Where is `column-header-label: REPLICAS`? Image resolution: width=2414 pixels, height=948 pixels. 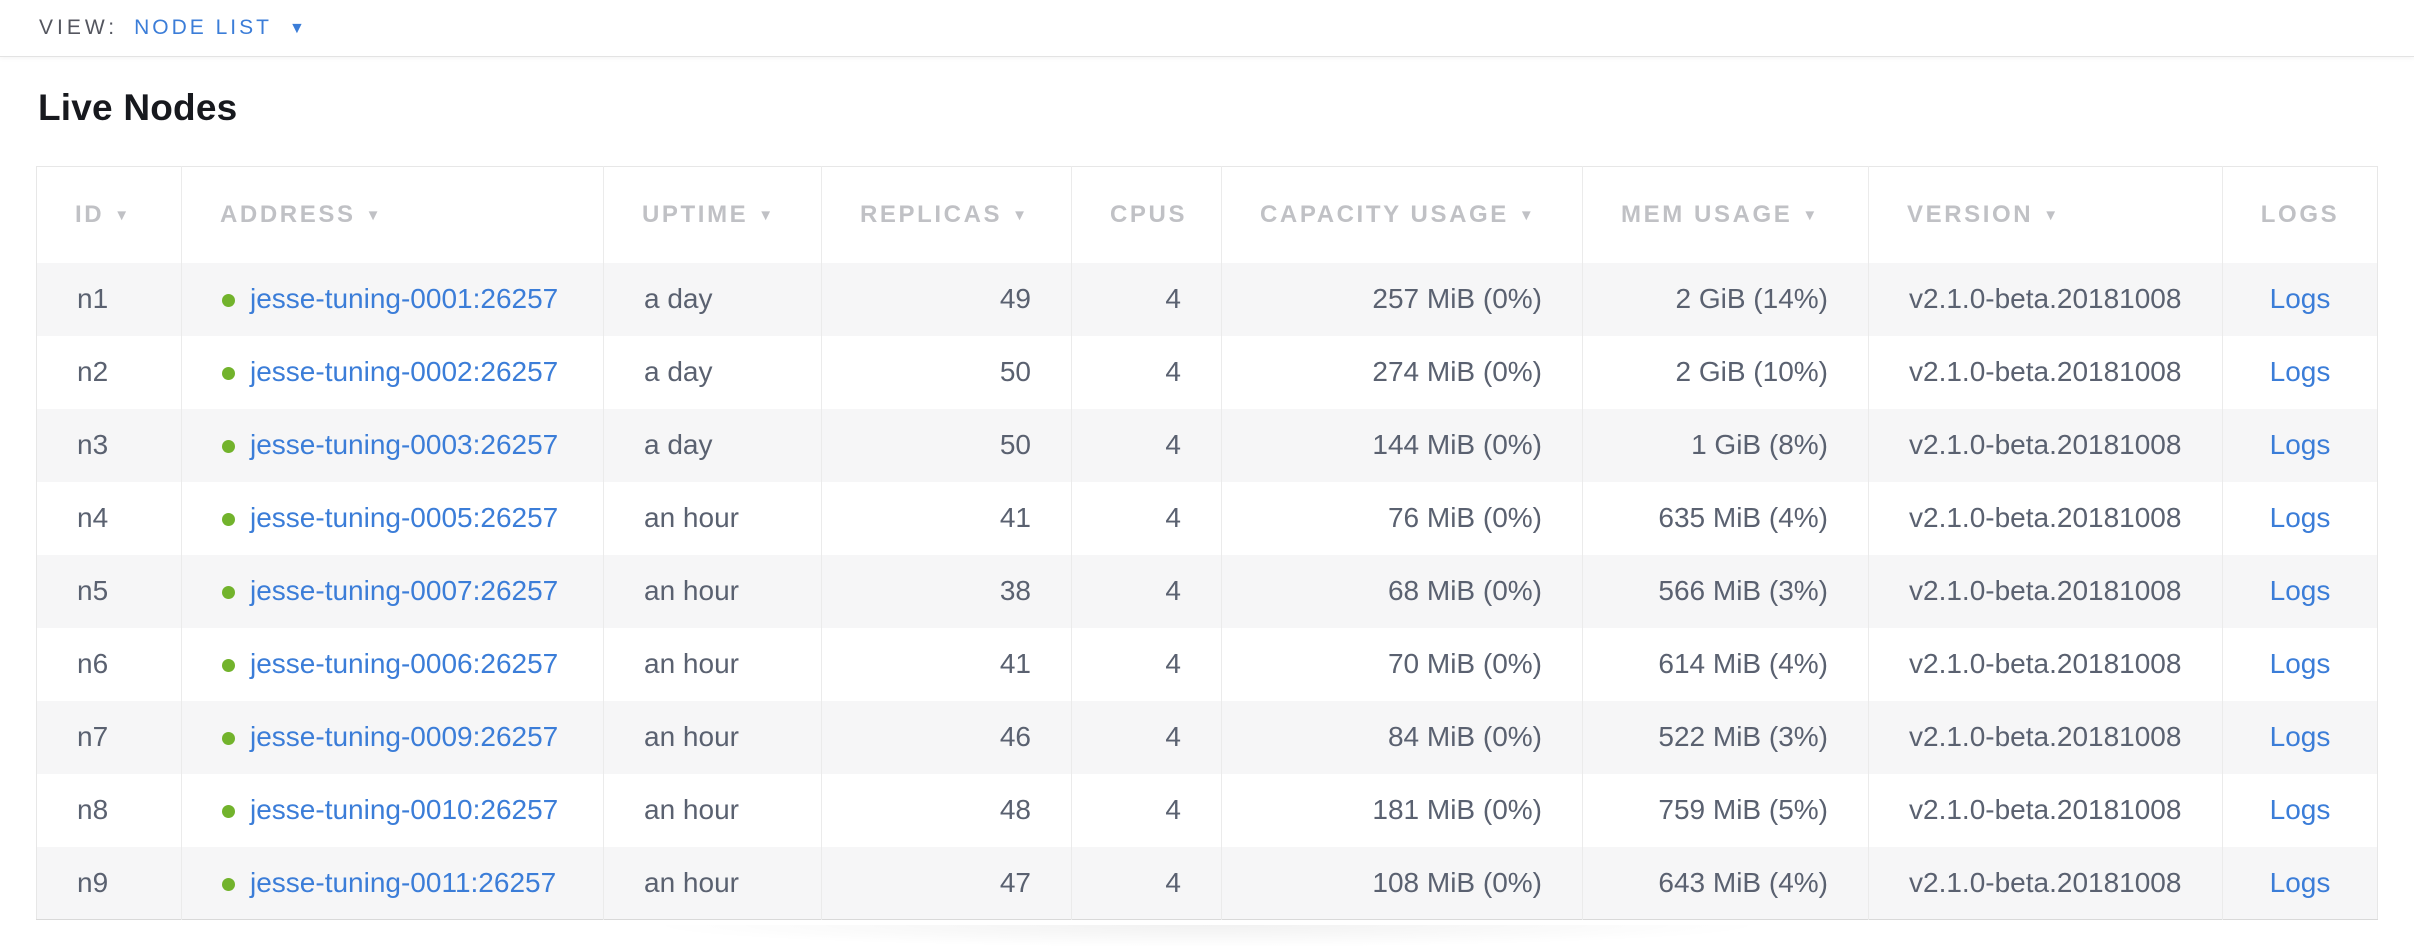
column-header-label: REPLICAS is located at coordinates (931, 214).